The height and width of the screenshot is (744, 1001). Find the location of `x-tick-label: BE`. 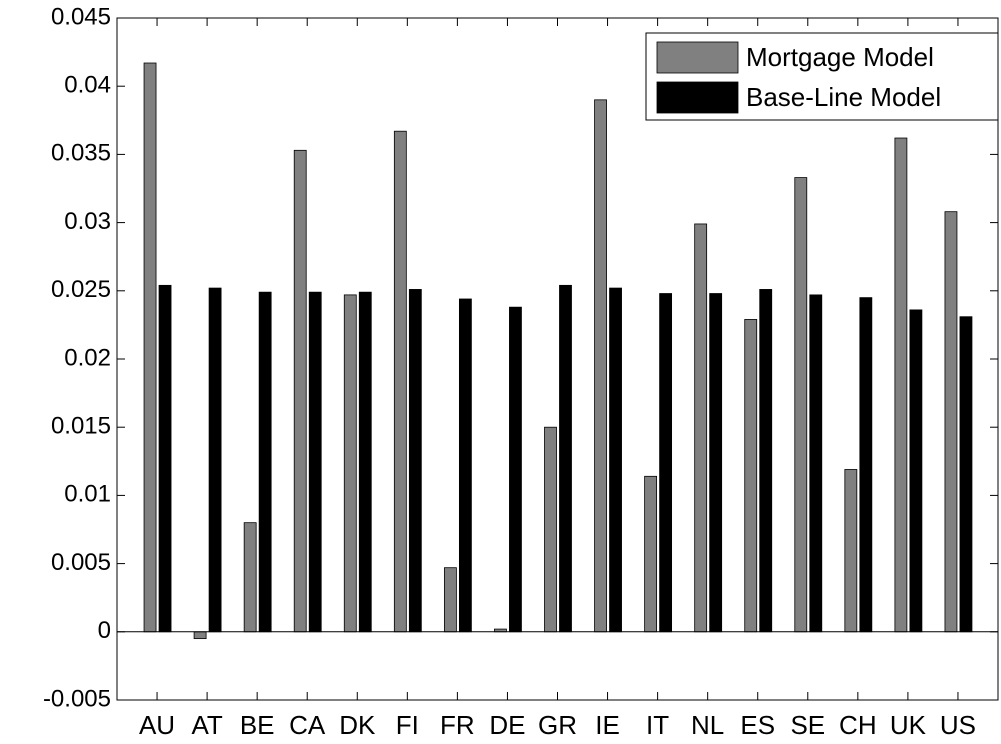

x-tick-label: BE is located at coordinates (257, 725).